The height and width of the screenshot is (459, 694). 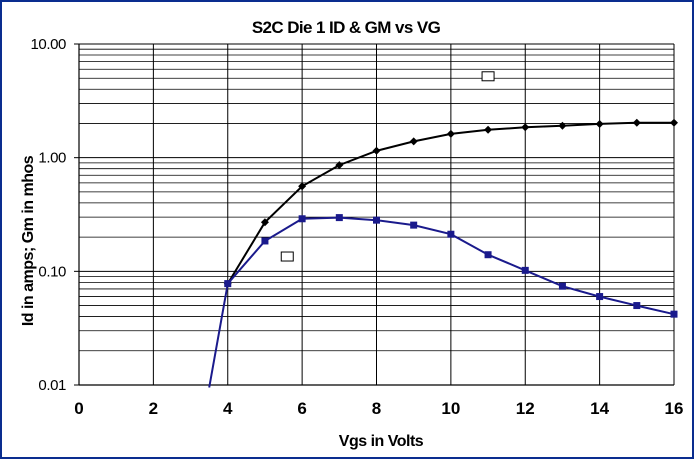 What do you see at coordinates (450, 408) in the screenshot?
I see `x-tick-label: 10` at bounding box center [450, 408].